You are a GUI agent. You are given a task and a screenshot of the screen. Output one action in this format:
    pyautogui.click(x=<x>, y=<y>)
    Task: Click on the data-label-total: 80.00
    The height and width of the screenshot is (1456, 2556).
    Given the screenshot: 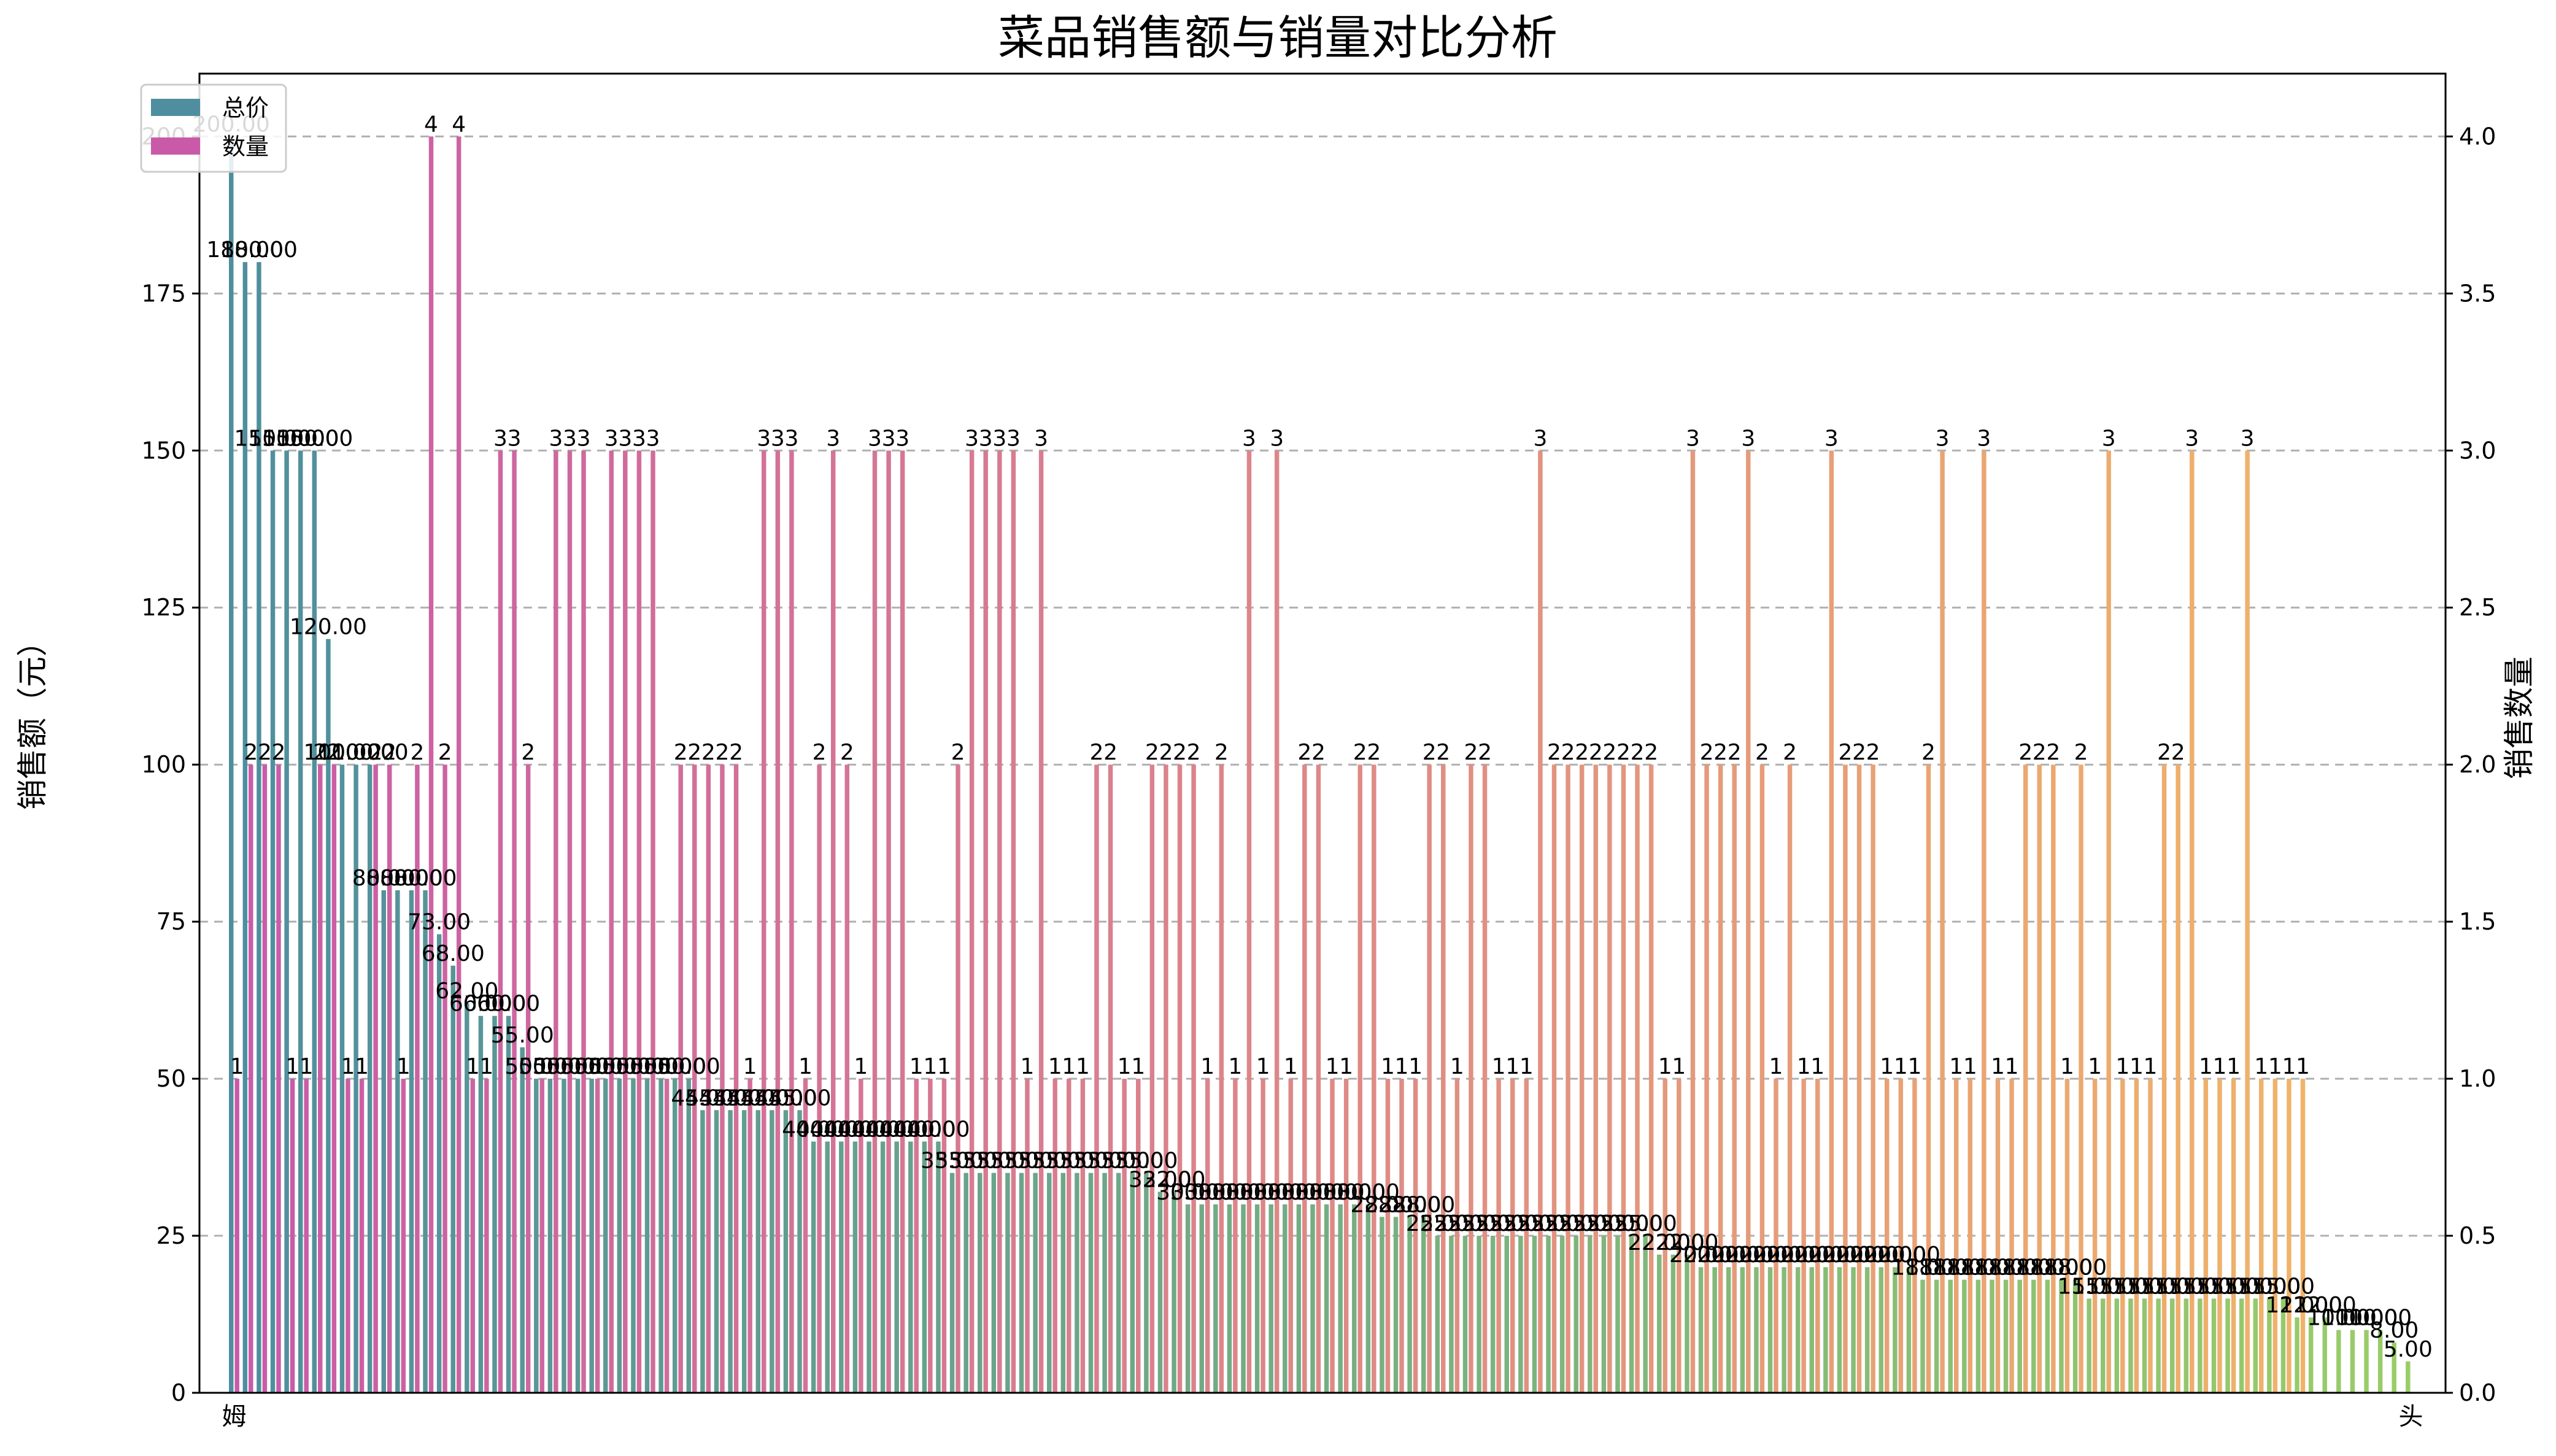 What is the action you would take?
    pyautogui.click(x=425, y=878)
    